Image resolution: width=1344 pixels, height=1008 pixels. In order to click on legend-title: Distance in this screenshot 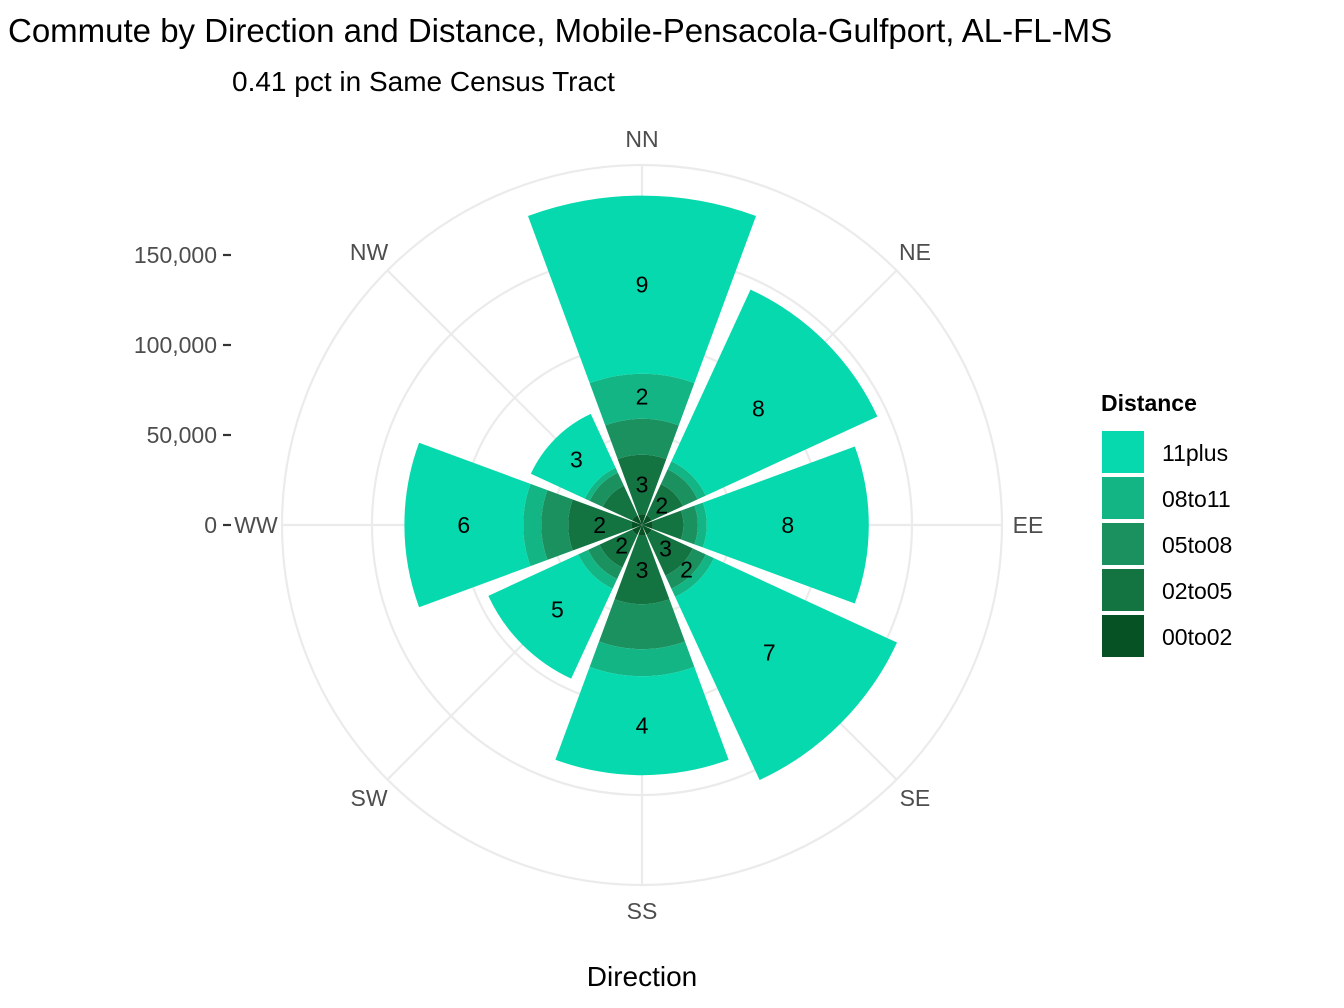, I will do `click(1149, 403)`.